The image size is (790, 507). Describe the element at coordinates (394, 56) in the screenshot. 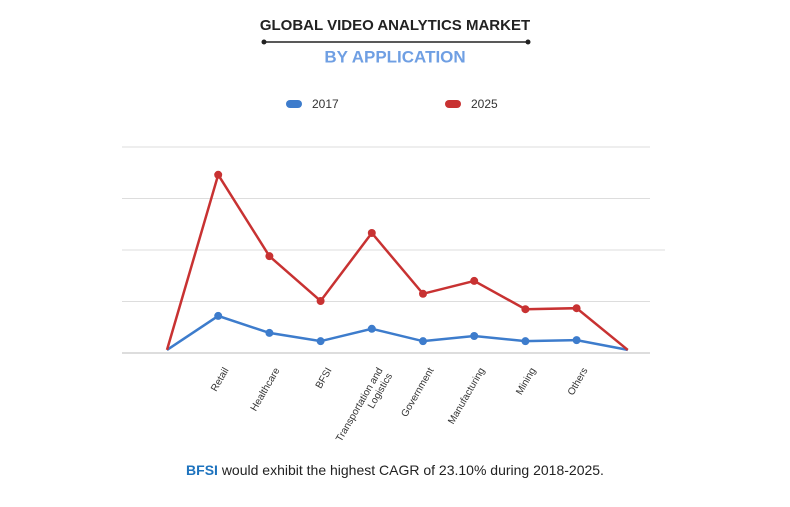

I see `chart-subtitle: BY APPLICATION` at that location.